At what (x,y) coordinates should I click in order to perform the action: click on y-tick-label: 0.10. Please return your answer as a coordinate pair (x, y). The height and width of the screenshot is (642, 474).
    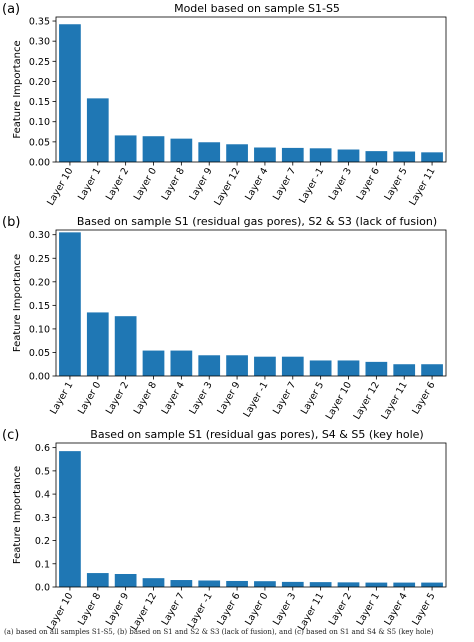
    Looking at the image, I should click on (39, 122).